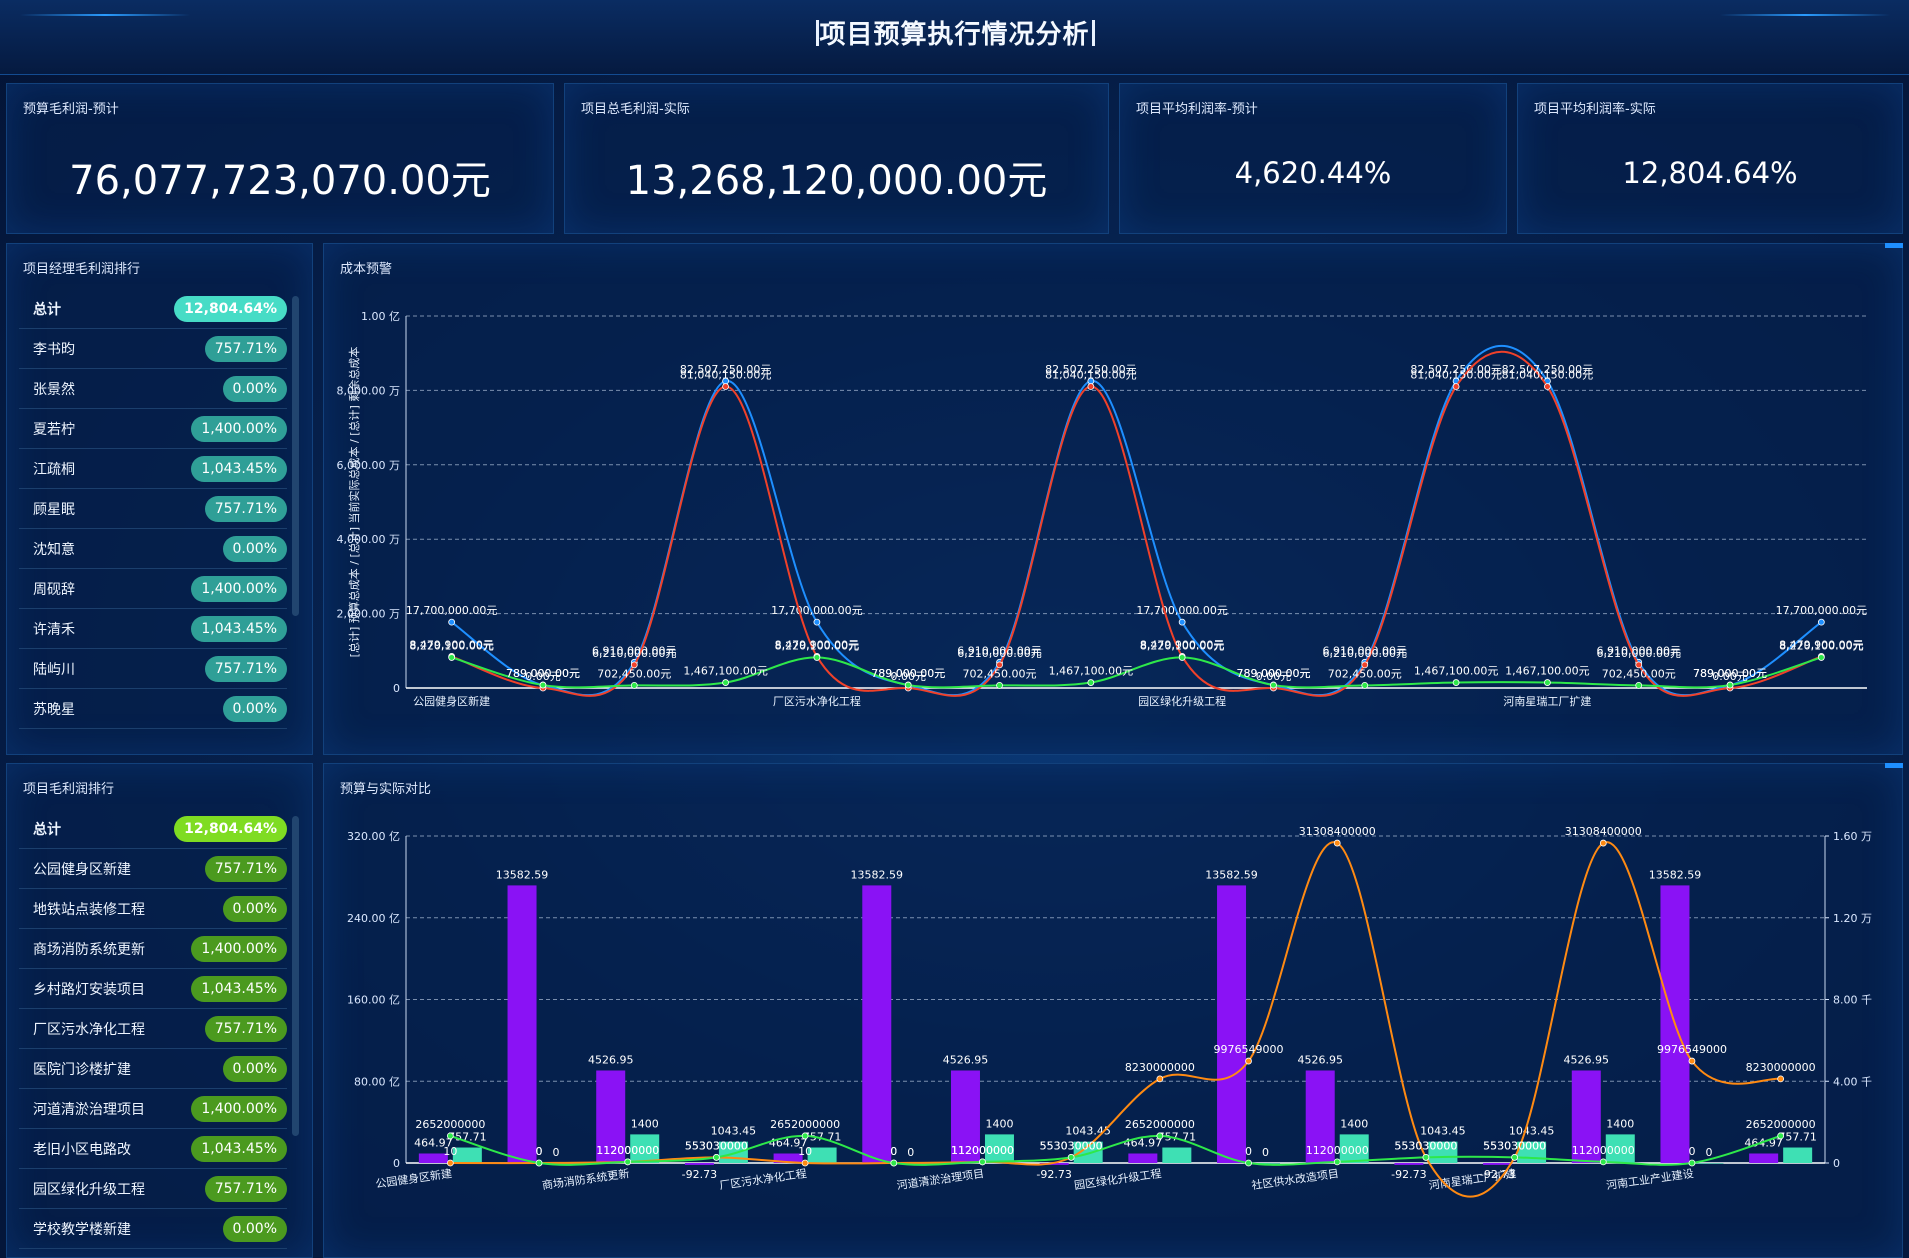  What do you see at coordinates (153, 389) in the screenshot?
I see `ranking-row: 张景然 0.00%` at bounding box center [153, 389].